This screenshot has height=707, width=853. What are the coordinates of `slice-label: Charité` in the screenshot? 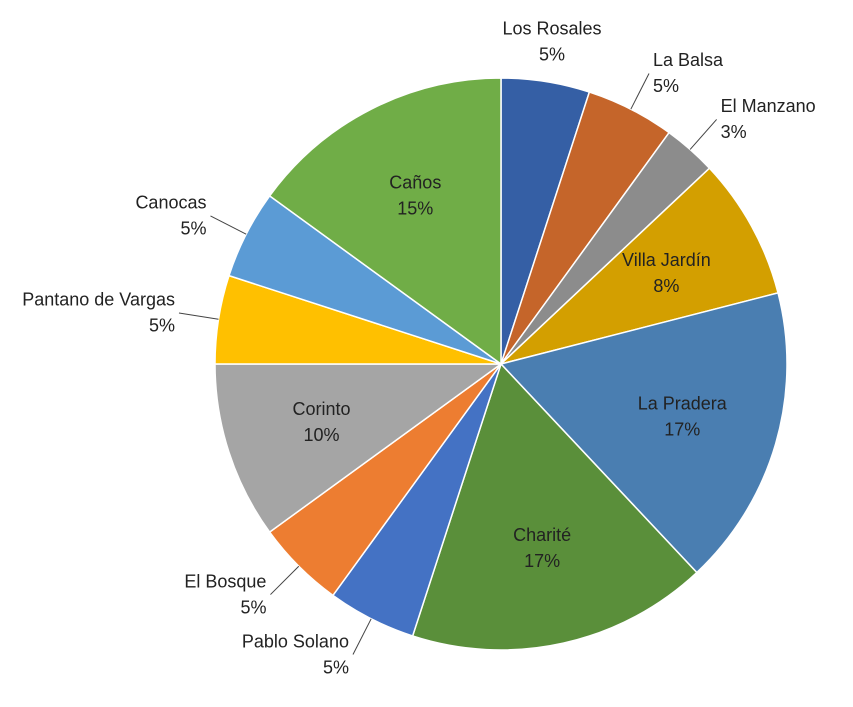 It's located at (542, 535).